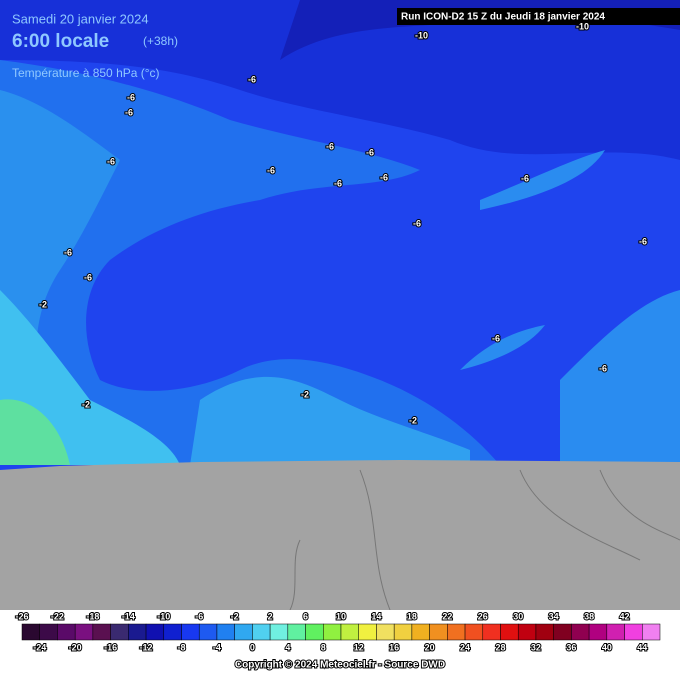  What do you see at coordinates (625, 616) in the screenshot?
I see `legend-label: 42` at bounding box center [625, 616].